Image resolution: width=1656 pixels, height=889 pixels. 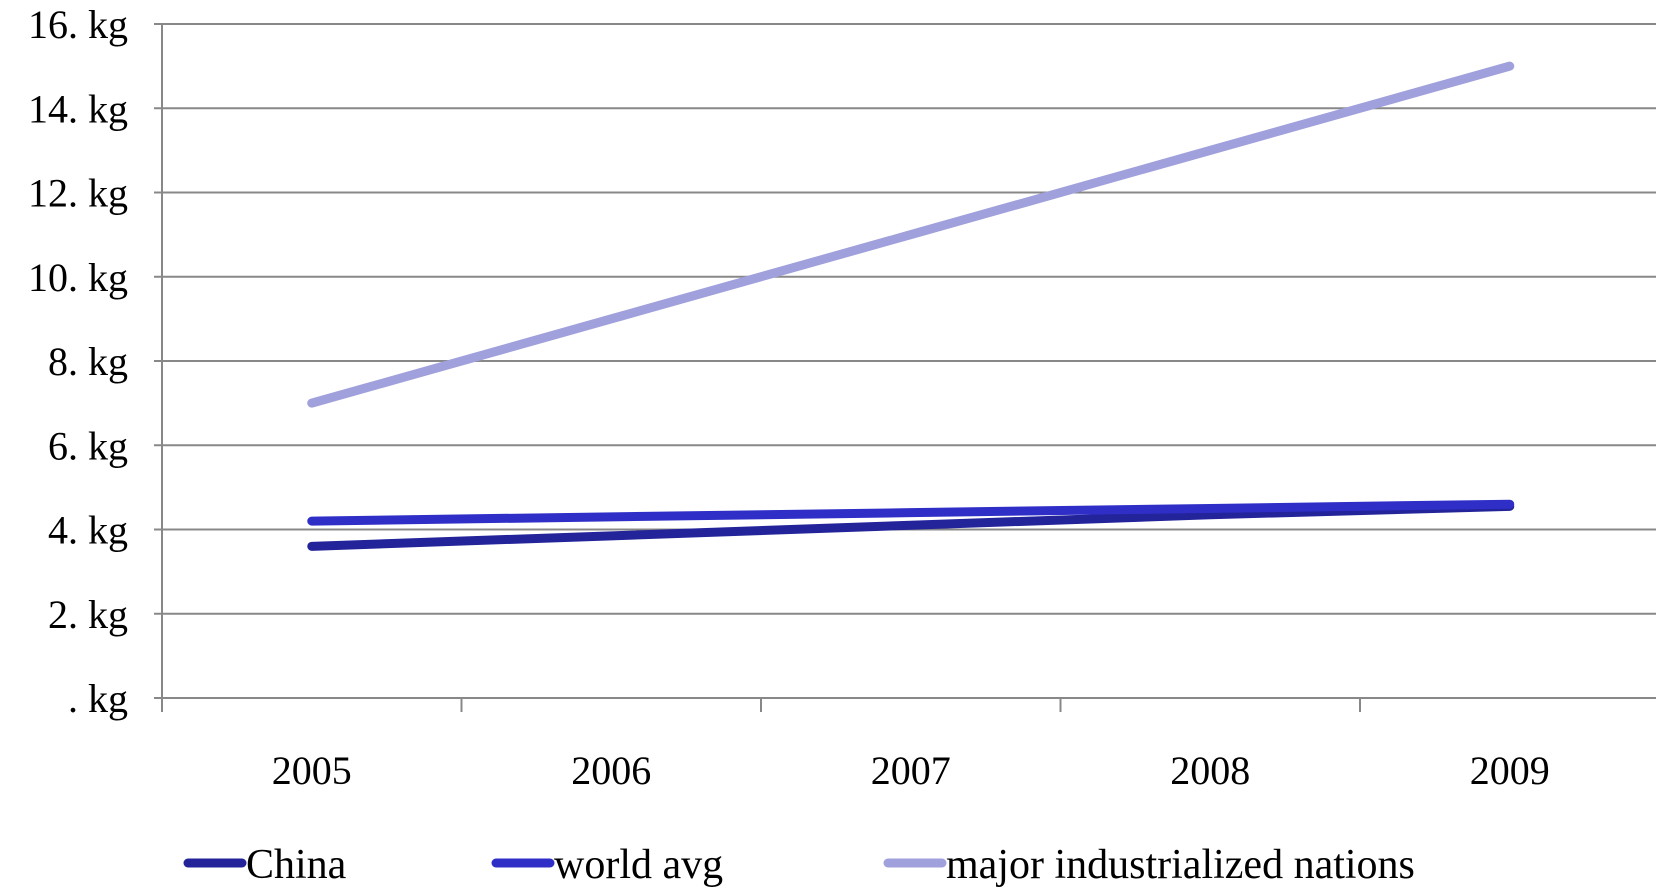 What do you see at coordinates (88, 361) in the screenshot?
I see `y-tick-label: 8. kg` at bounding box center [88, 361].